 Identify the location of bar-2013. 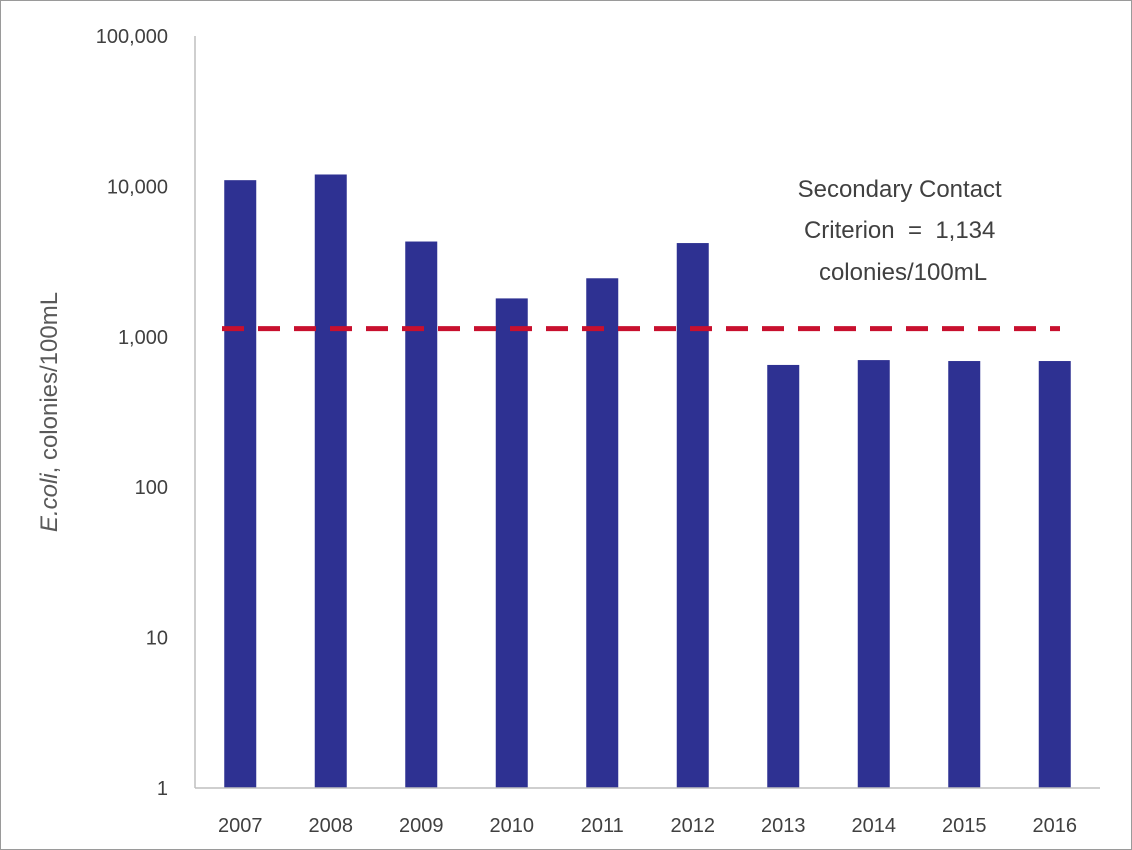
(783, 576).